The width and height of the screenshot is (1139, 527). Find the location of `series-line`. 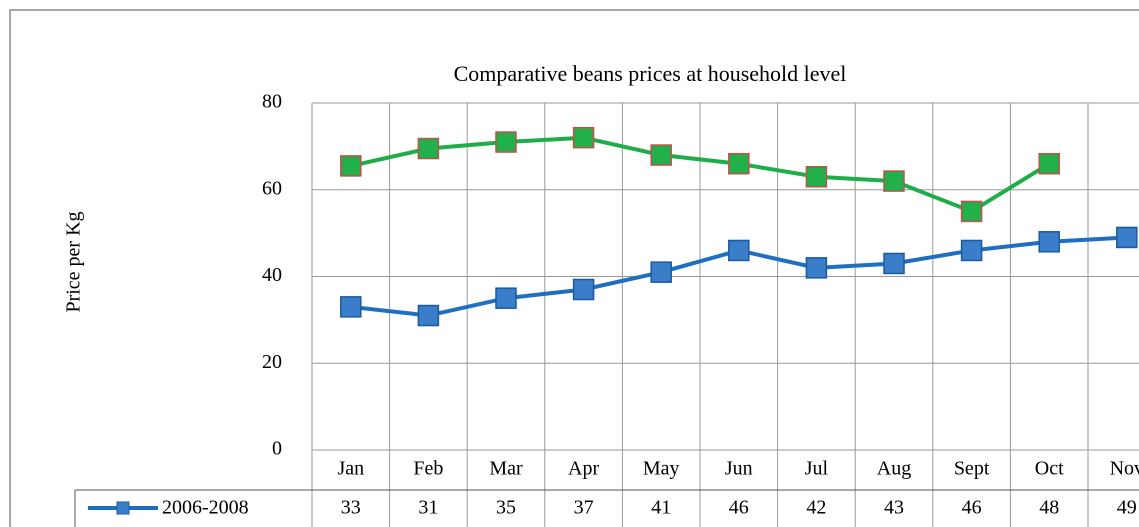

series-line is located at coordinates (700, 174).